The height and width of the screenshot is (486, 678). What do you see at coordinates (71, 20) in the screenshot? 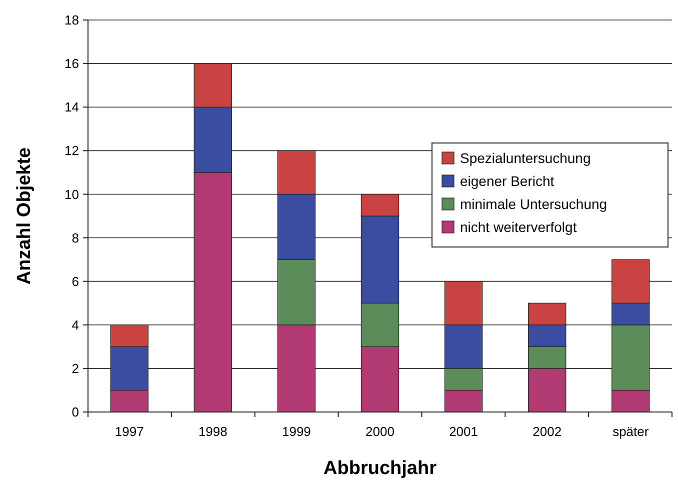
I see `y-tick-label: 18` at bounding box center [71, 20].